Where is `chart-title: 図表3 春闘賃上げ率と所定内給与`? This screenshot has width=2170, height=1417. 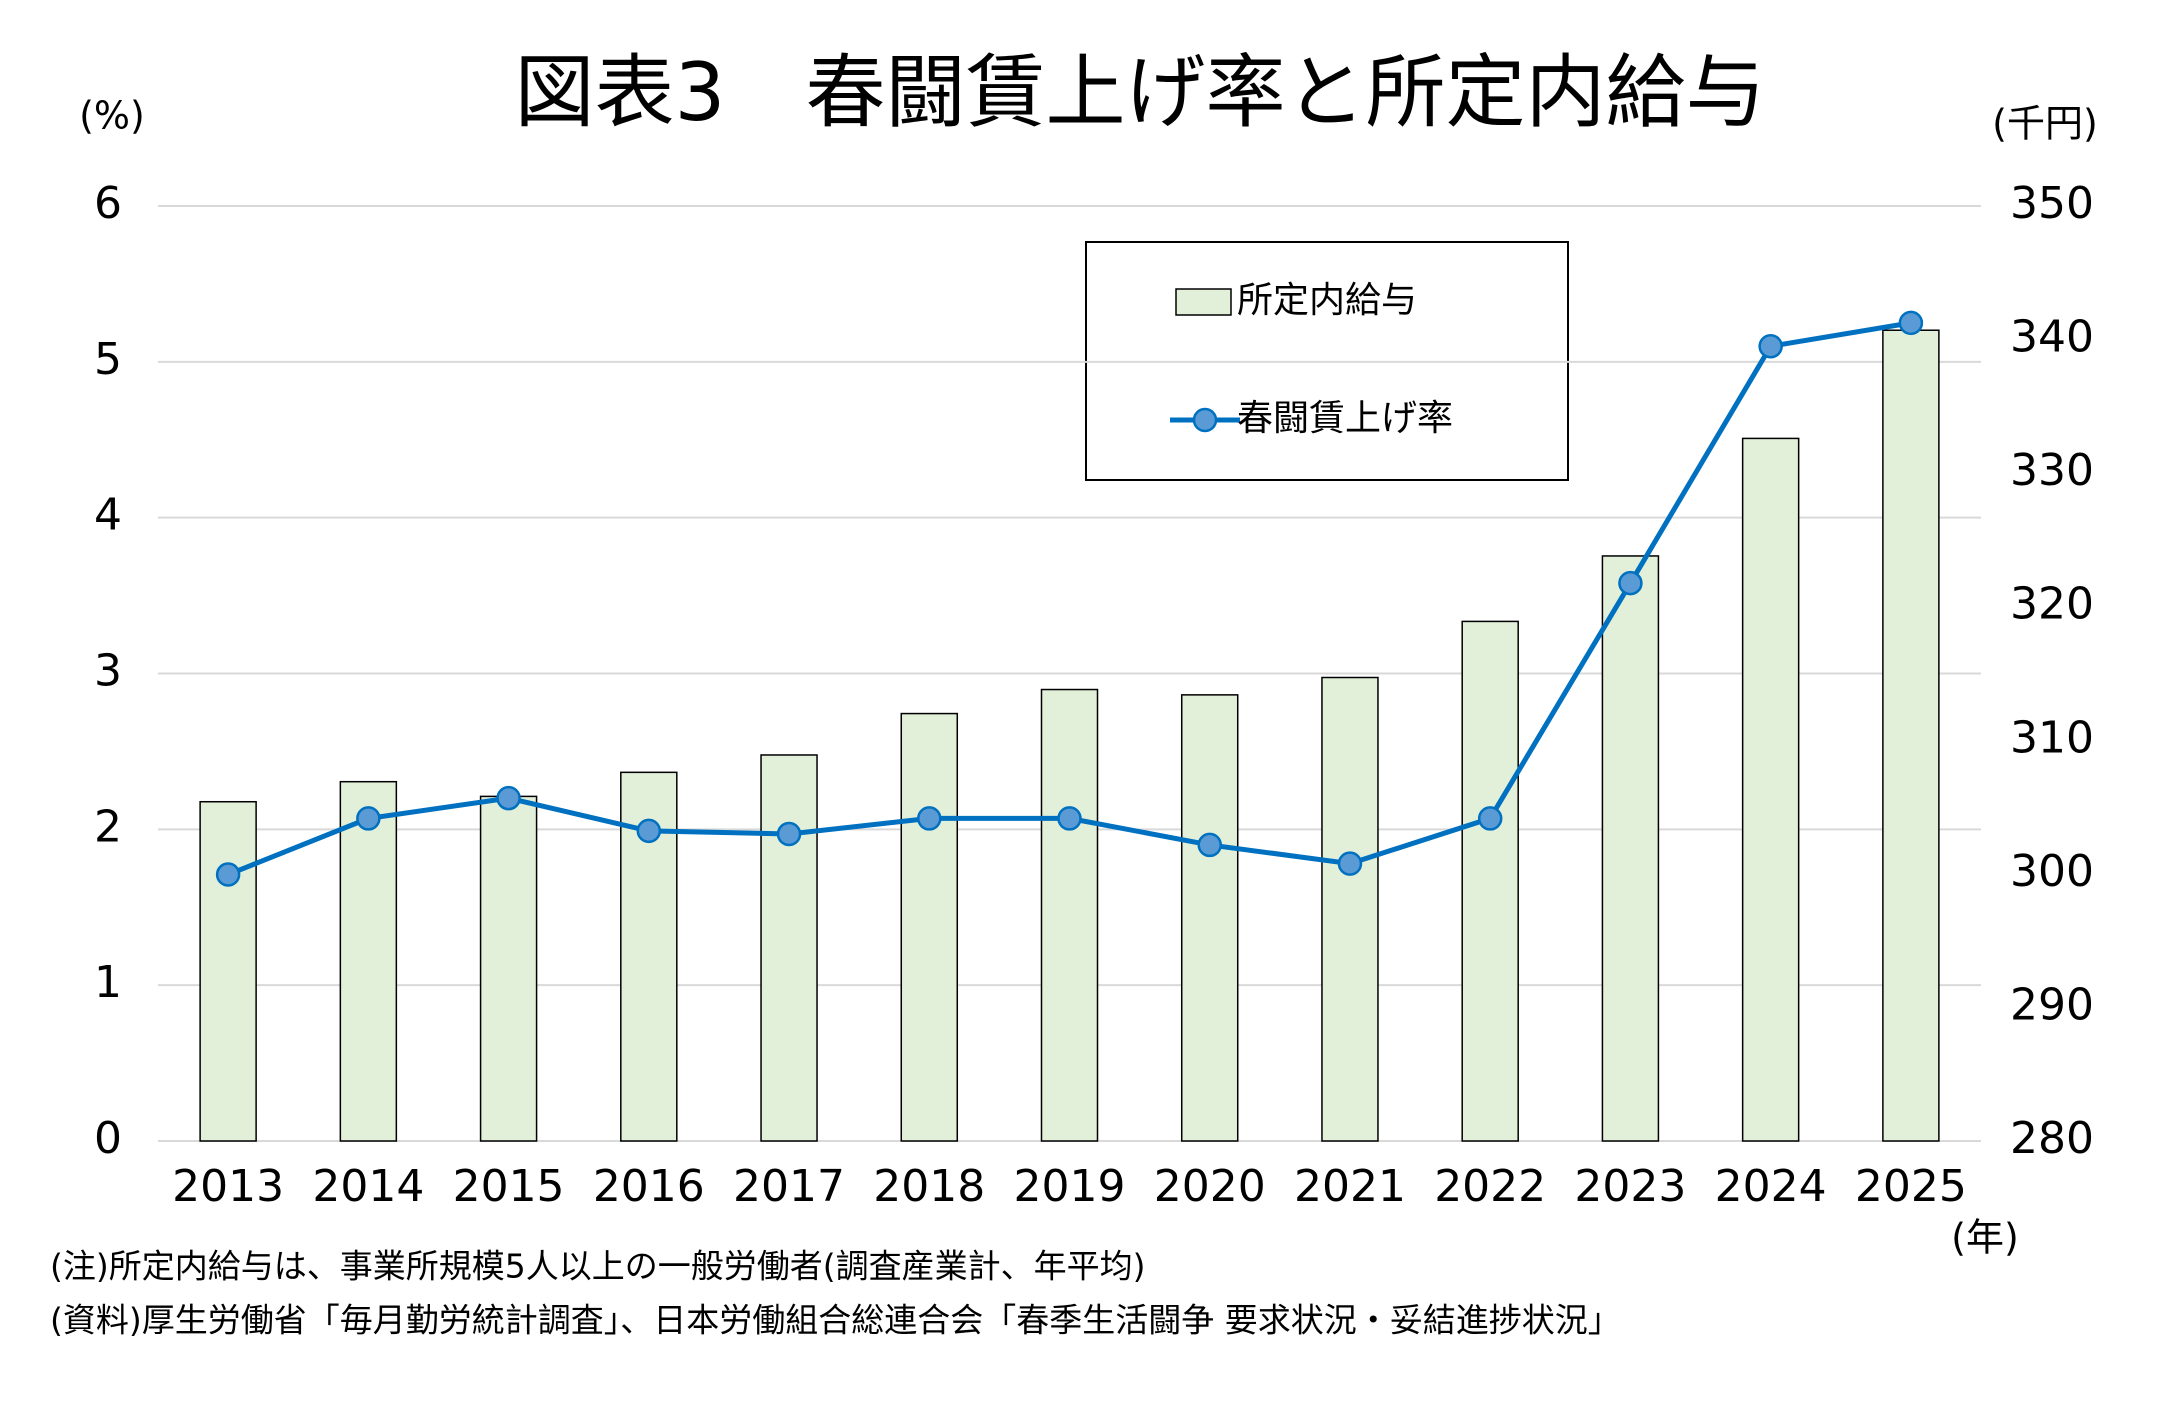
chart-title: 図表3 春闘賃上げ率と所定内給与 is located at coordinates (1140, 92).